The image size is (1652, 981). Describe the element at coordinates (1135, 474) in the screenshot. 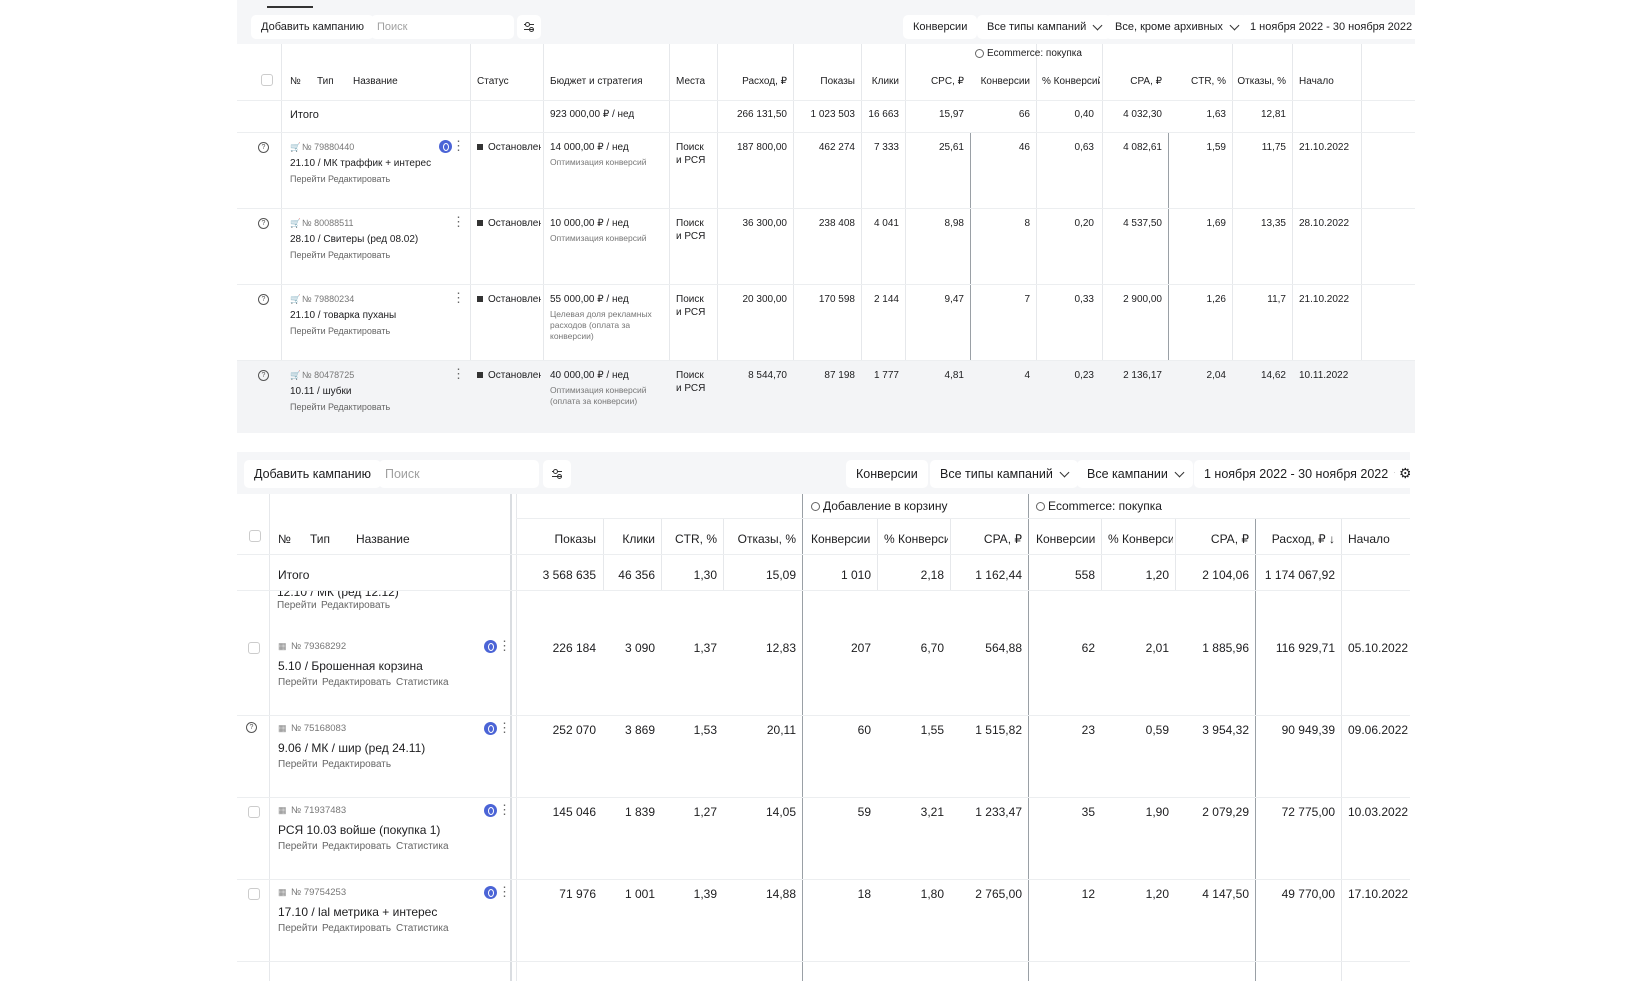

I see `campaign-filter-select: Все кампании` at that location.